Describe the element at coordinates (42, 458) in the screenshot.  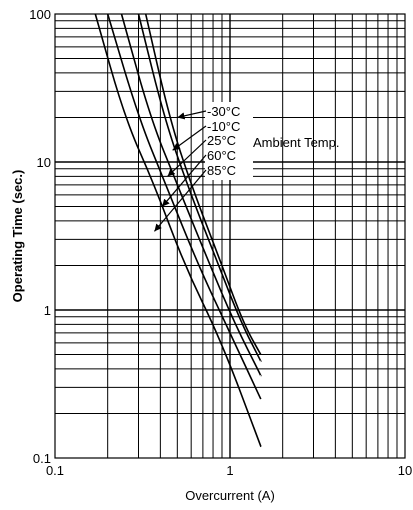
I see `y-tick-label: 0.1` at that location.